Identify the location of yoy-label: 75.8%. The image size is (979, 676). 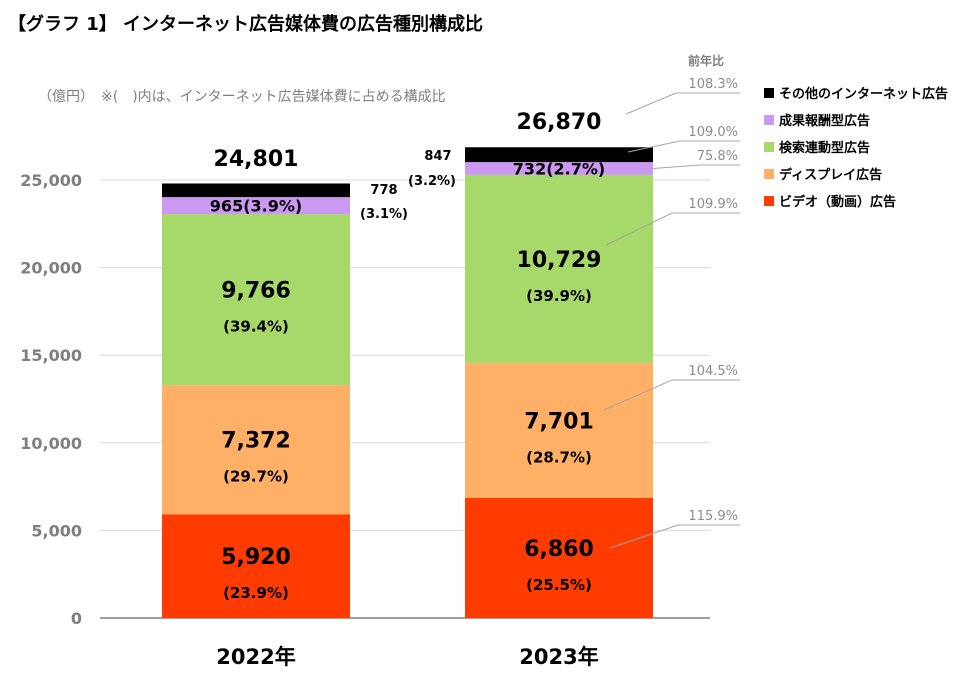
(717, 156).